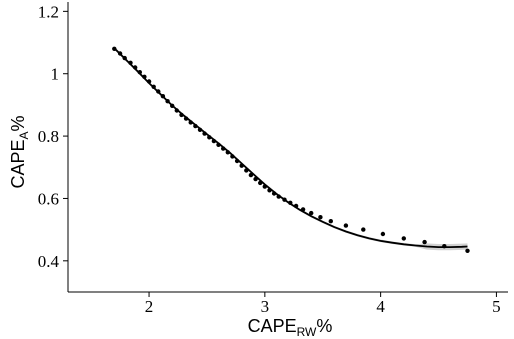 The width and height of the screenshot is (514, 339). Describe the element at coordinates (18, 123) in the screenshot. I see `y-axis-title-suffix: %` at that location.